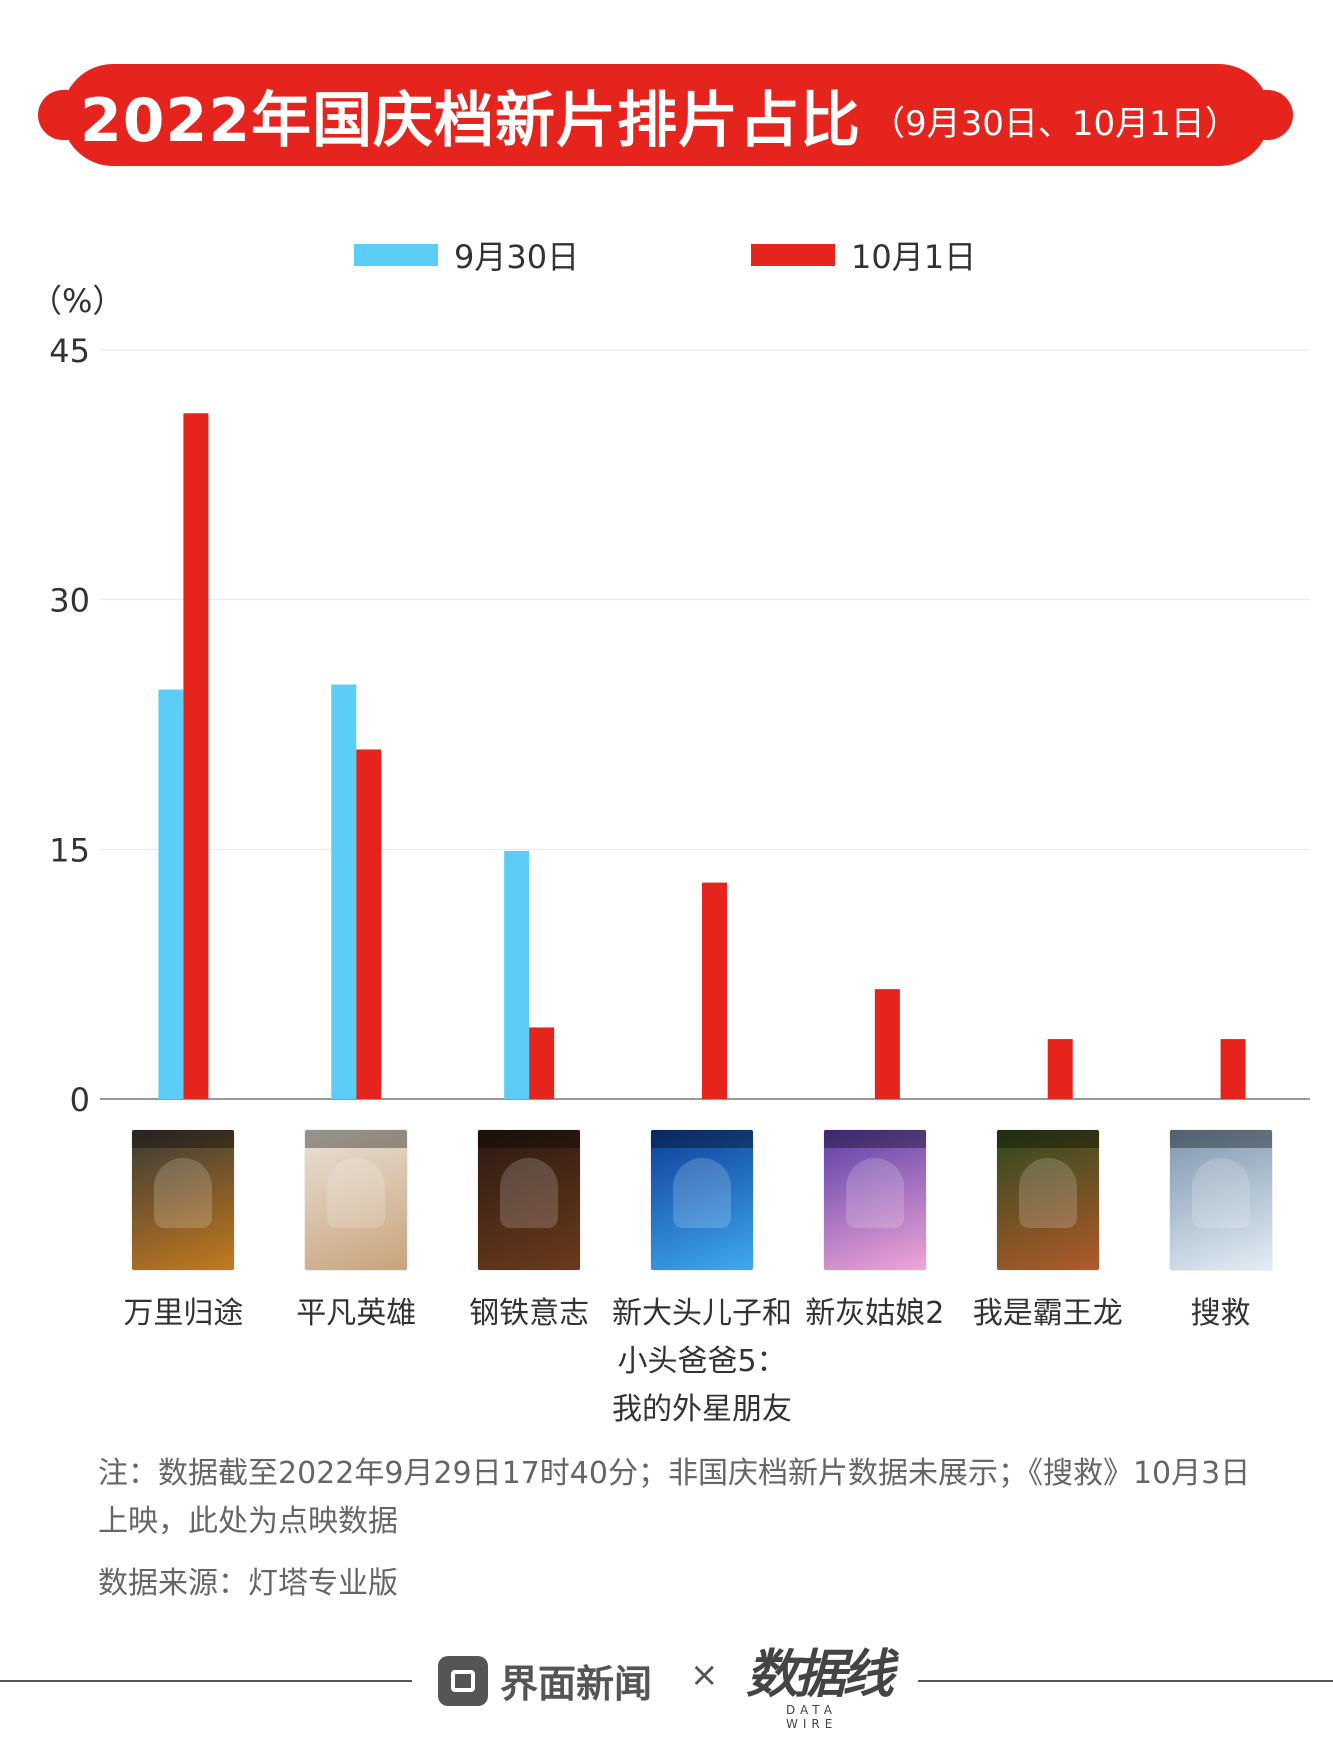 This screenshot has width=1333, height=1754. I want to click on jiemian-logo-text: 界面新闻, so click(576, 1684).